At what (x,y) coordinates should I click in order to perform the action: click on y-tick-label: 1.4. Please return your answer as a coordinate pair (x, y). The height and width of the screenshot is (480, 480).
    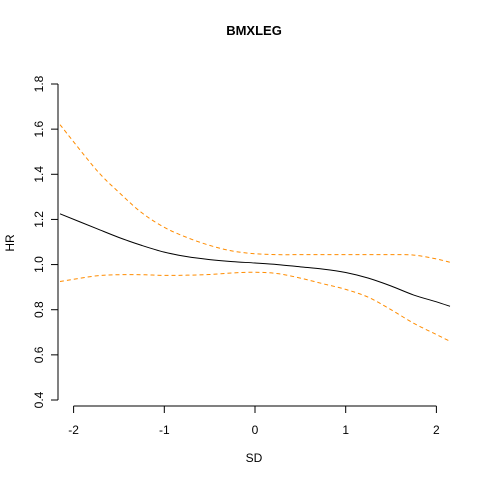
    Looking at the image, I should click on (39, 174).